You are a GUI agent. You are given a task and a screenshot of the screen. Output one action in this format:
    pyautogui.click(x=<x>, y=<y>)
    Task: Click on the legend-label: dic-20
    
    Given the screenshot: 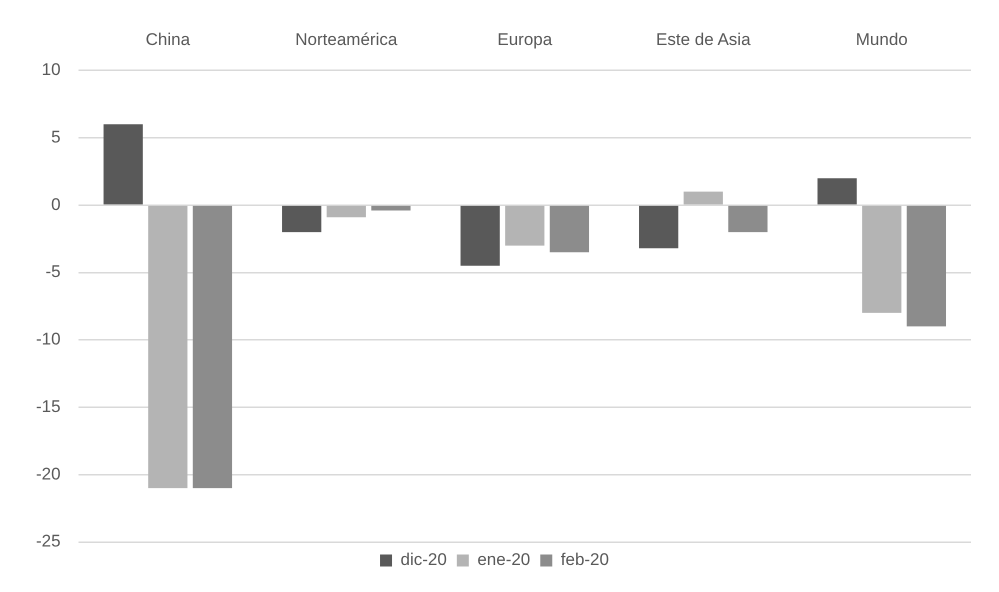 What is the action you would take?
    pyautogui.click(x=423, y=560)
    